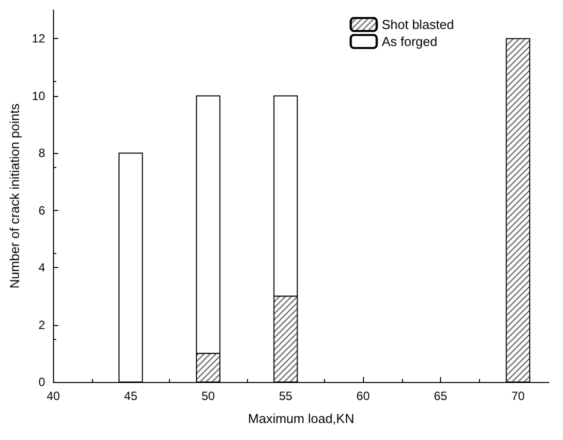 The height and width of the screenshot is (440, 563). What do you see at coordinates (42, 210) in the screenshot?
I see `y-tick-label: 6` at bounding box center [42, 210].